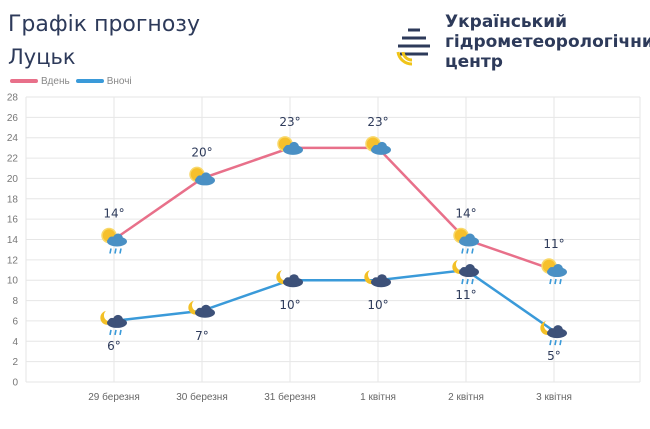 The height and width of the screenshot is (429, 650). I want to click on y-tick-label: 24, so click(13, 138).